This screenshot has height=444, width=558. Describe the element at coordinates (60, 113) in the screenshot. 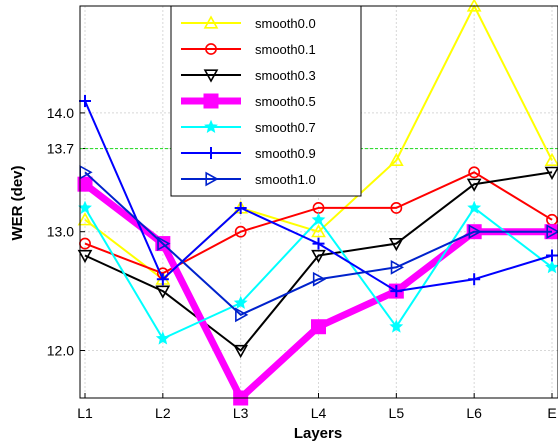

I see `y-tick-label: 14.0` at that location.